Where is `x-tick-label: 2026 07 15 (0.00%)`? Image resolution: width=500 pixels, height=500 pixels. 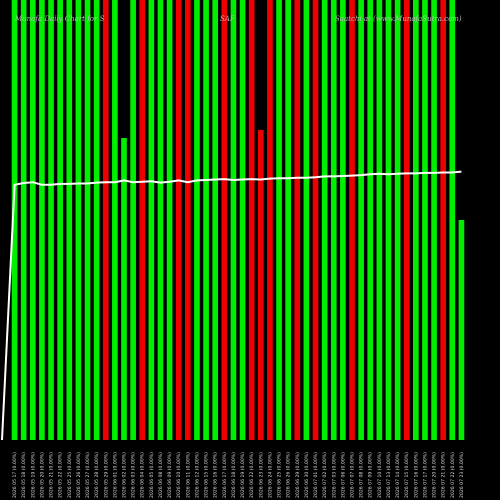
x-tick-label: 2026 07 15 (0.00%) is located at coordinates (407, 475).